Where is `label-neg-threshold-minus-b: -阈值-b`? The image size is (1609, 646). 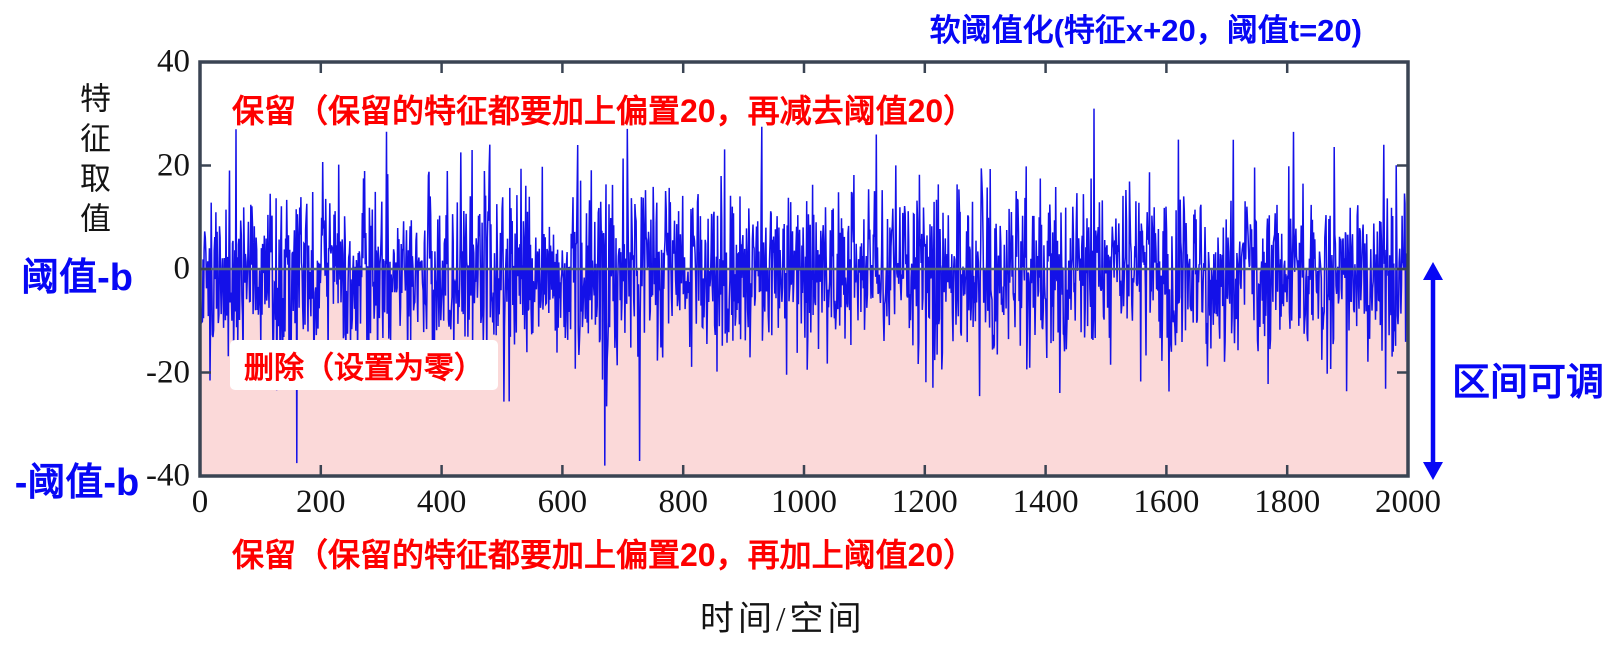
label-neg-threshold-minus-b: -阈值-b is located at coordinates (77, 483).